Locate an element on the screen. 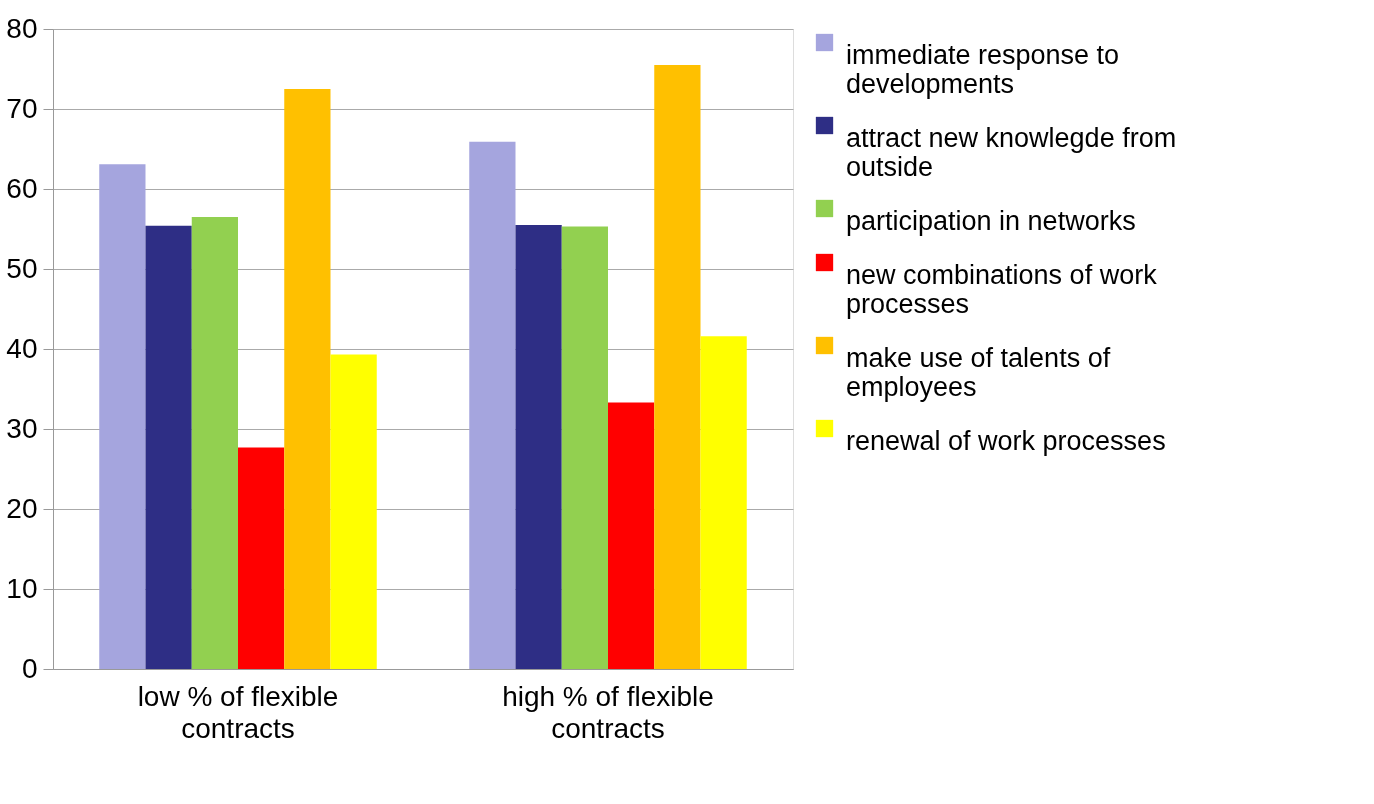 The image size is (1374, 804). y-tick-label: 50 is located at coordinates (22, 268).